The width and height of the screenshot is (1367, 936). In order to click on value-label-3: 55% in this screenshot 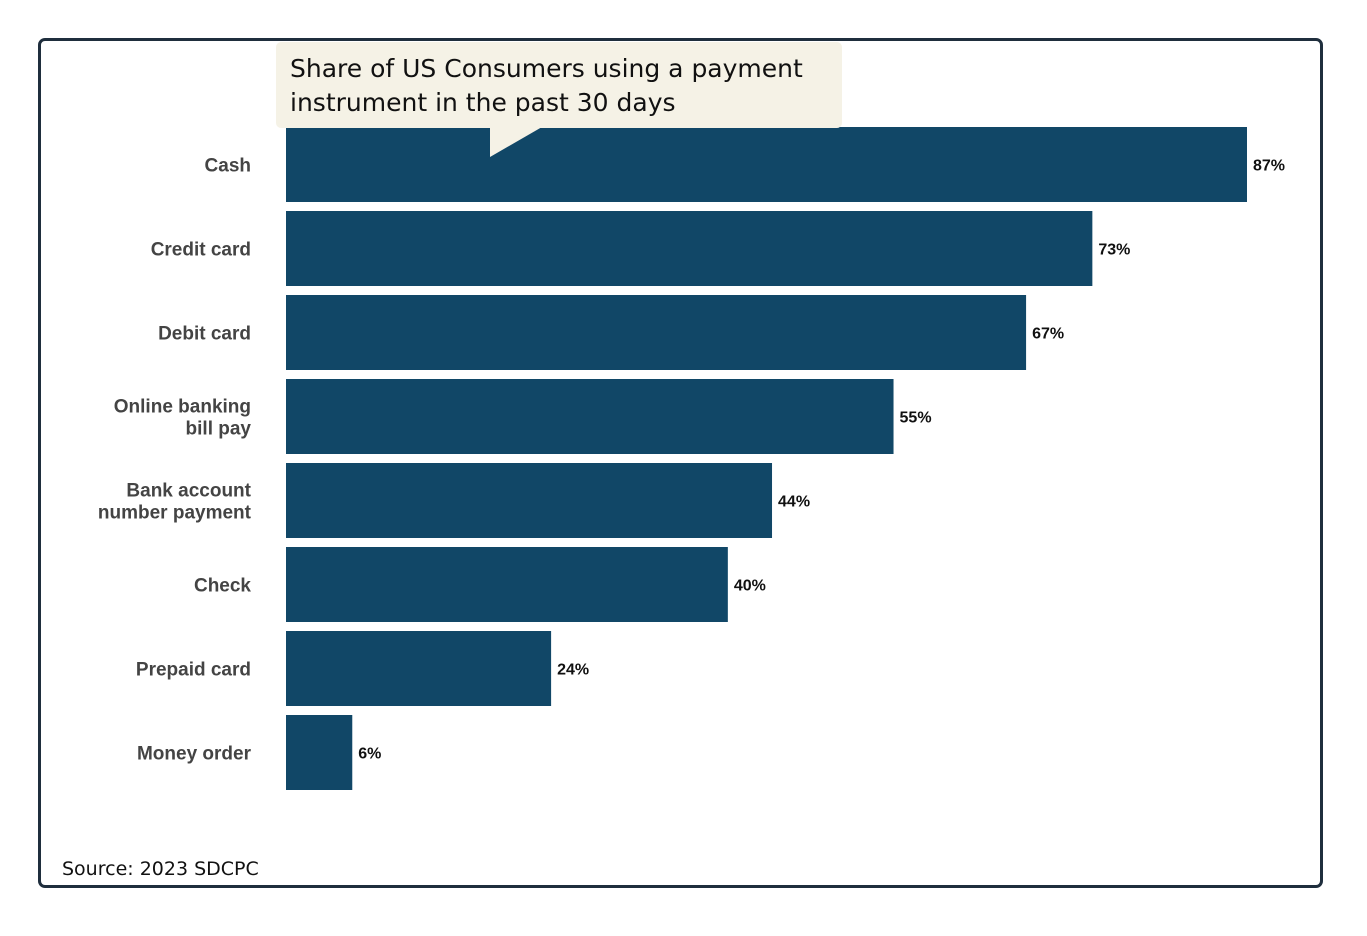, I will do `click(916, 418)`.